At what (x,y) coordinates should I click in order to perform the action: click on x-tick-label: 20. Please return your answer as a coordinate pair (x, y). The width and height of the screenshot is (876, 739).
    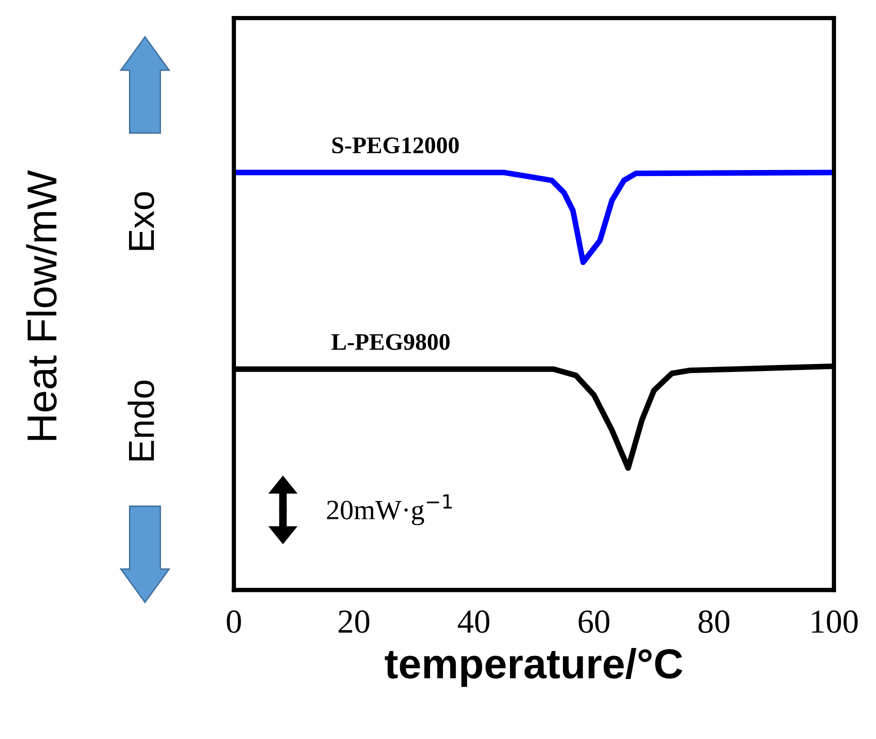
    Looking at the image, I should click on (354, 621).